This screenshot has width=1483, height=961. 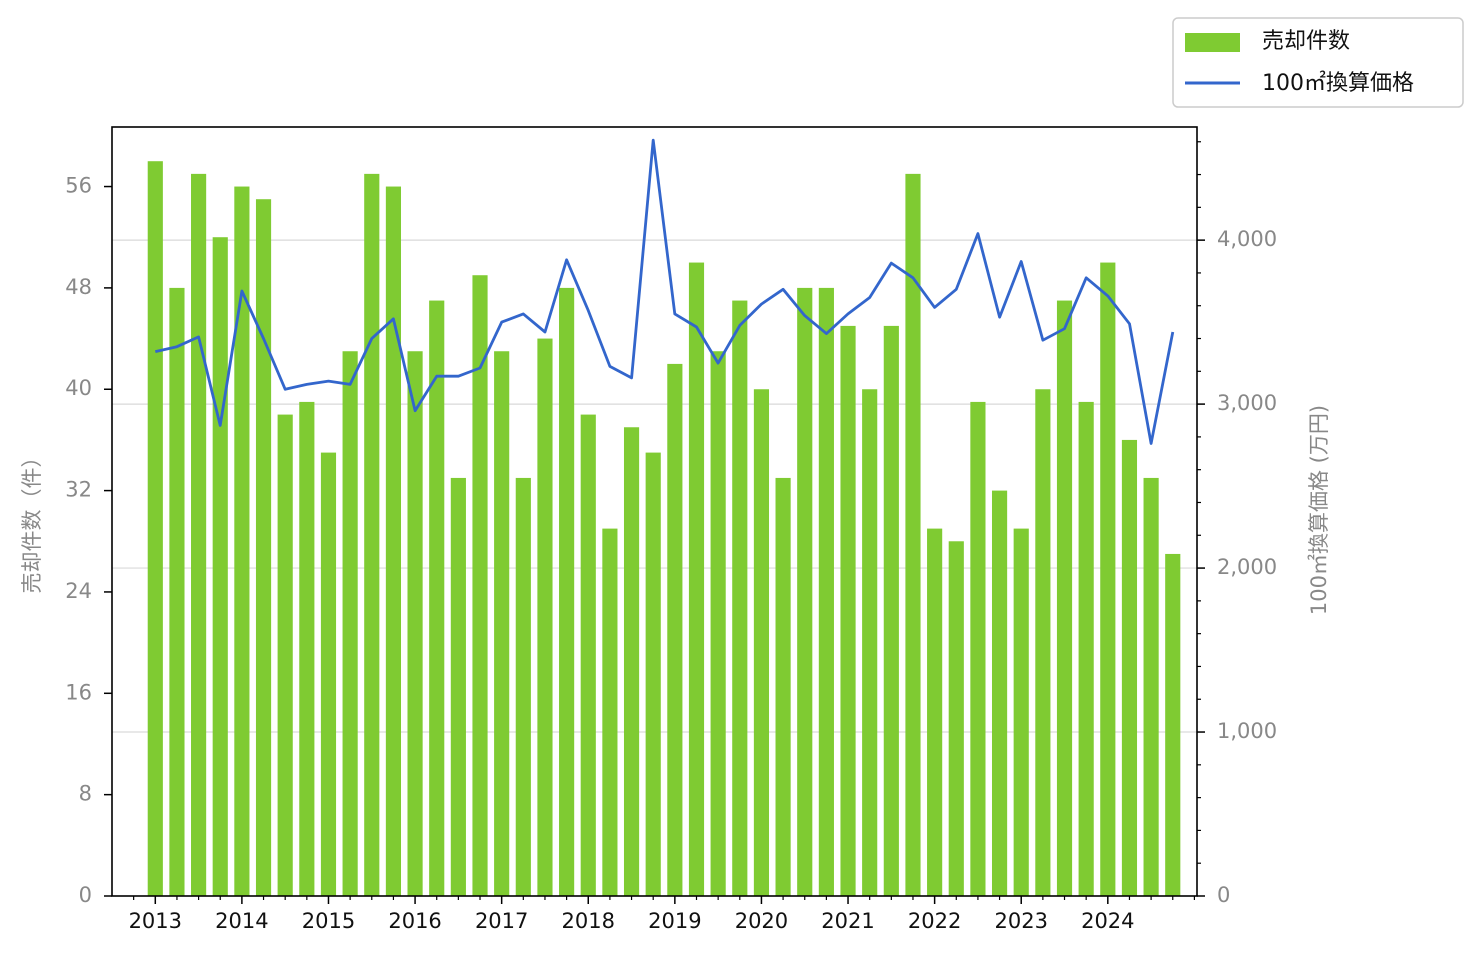 What do you see at coordinates (85, 794) in the screenshot?
I see `y-tick-label: 8` at bounding box center [85, 794].